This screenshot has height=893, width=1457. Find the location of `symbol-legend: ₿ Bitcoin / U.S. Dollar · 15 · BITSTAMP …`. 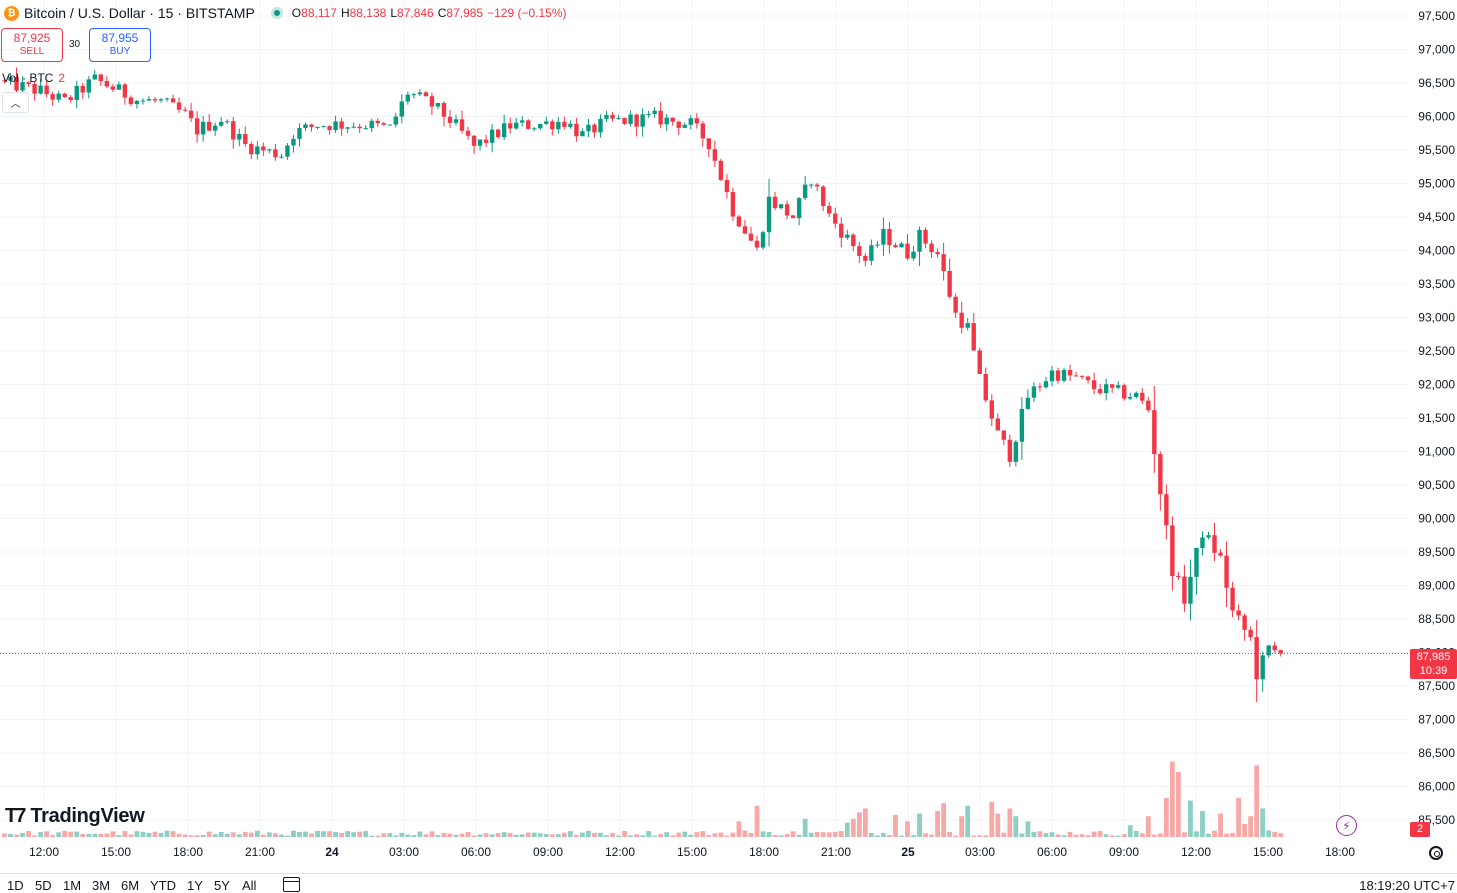

symbol-legend: ₿ Bitcoin / U.S. Dollar · 15 · BITSTAMP … is located at coordinates (285, 13).